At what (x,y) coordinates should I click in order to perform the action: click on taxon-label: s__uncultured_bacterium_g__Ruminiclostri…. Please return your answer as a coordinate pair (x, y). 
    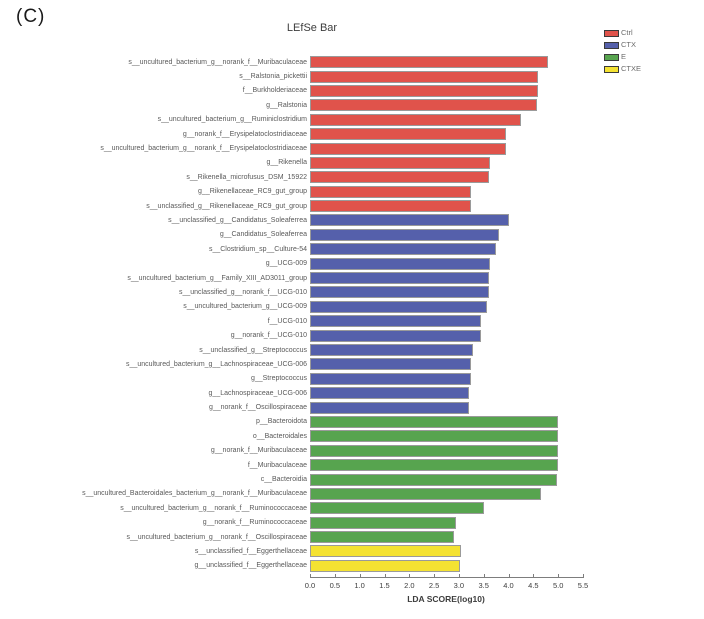
    Looking at the image, I should click on (232, 120).